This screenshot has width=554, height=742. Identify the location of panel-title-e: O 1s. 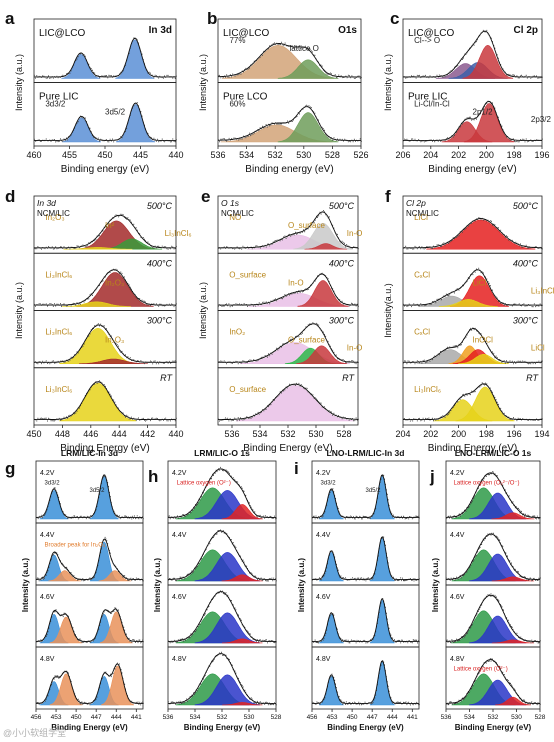
(230, 203).